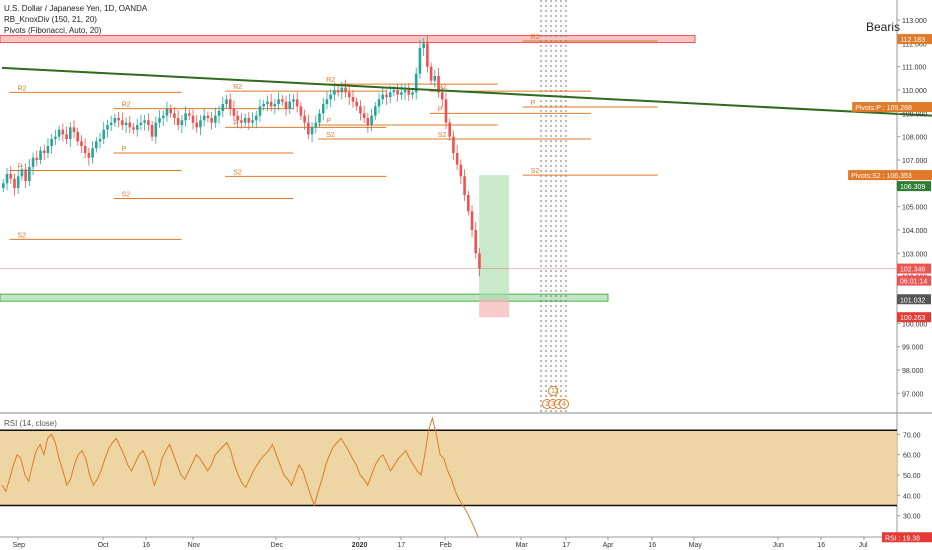 The width and height of the screenshot is (932, 550). I want to click on price-badge-text: 06:01:14, so click(913, 282).